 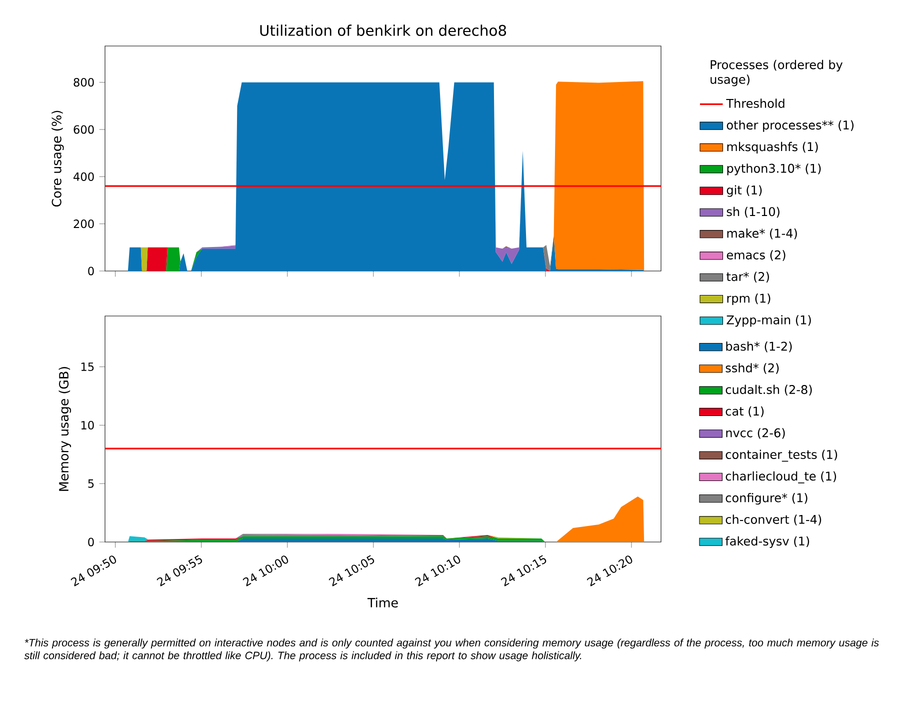 I want to click on legend-label: tar* (2), so click(x=747, y=277).